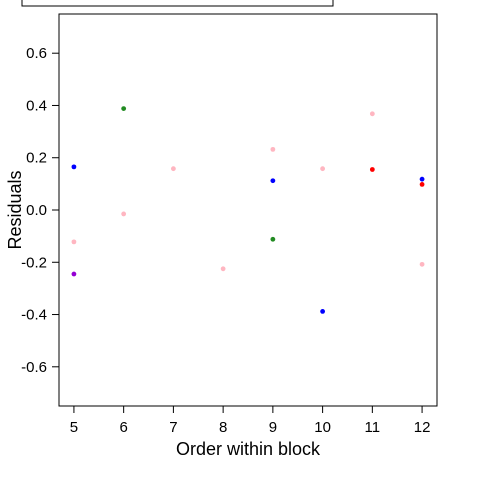 The height and width of the screenshot is (480, 480). I want to click on x-axis: 5 6 7 8 9 10 11 12, so click(250, 421).